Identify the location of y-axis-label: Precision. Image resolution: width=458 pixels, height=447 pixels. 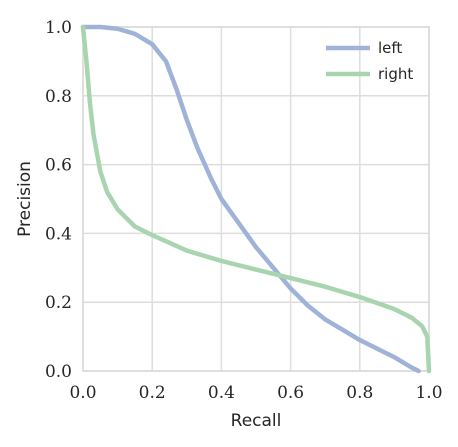
(25, 199).